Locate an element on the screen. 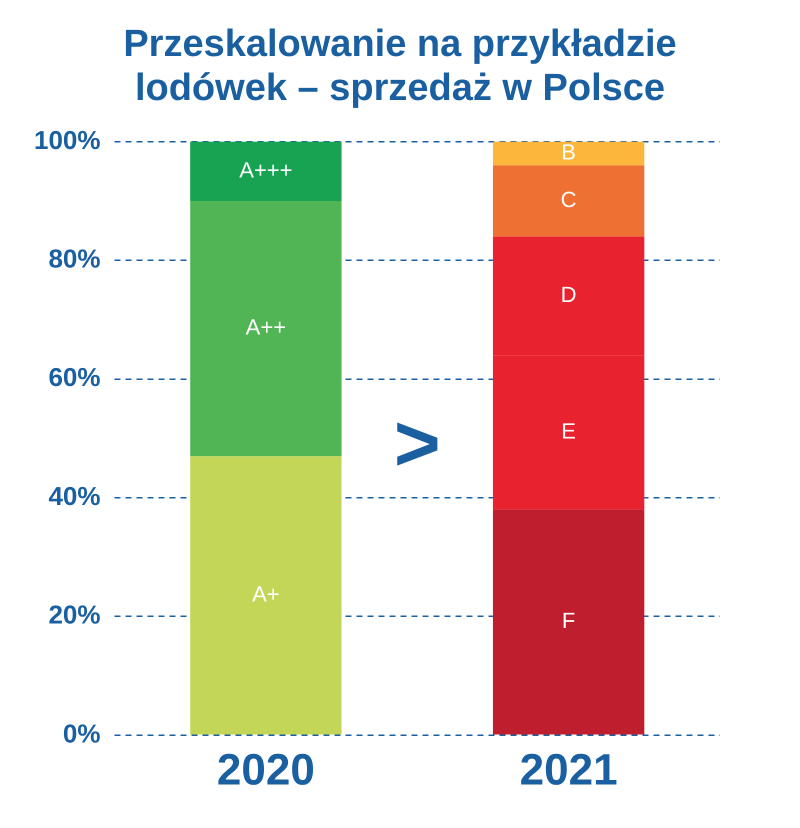  series-label: D is located at coordinates (568, 294).